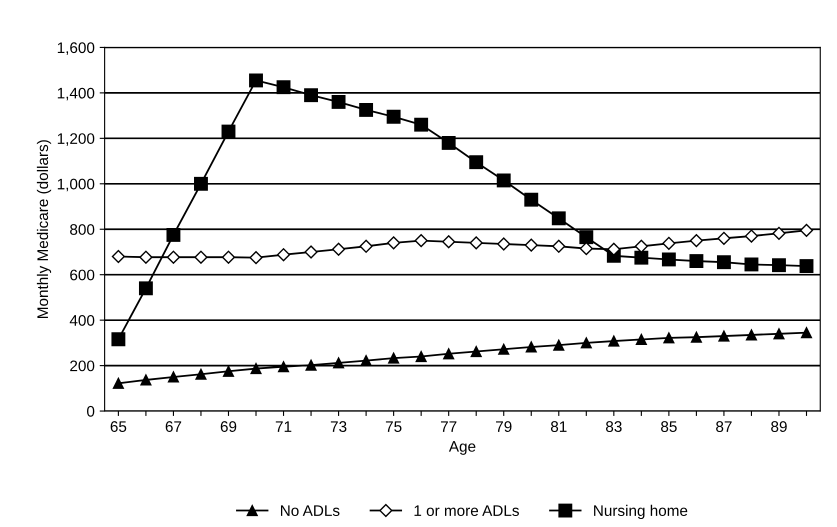 Image resolution: width=837 pixels, height=527 pixels. What do you see at coordinates (466, 510) in the screenshot?
I see `legend-label: 1 or more ADLs` at bounding box center [466, 510].